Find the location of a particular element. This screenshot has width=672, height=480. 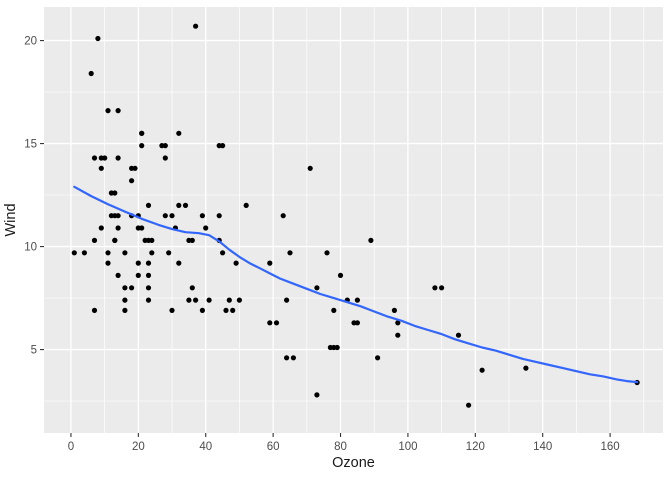

x-tick-label: 40 is located at coordinates (205, 447).